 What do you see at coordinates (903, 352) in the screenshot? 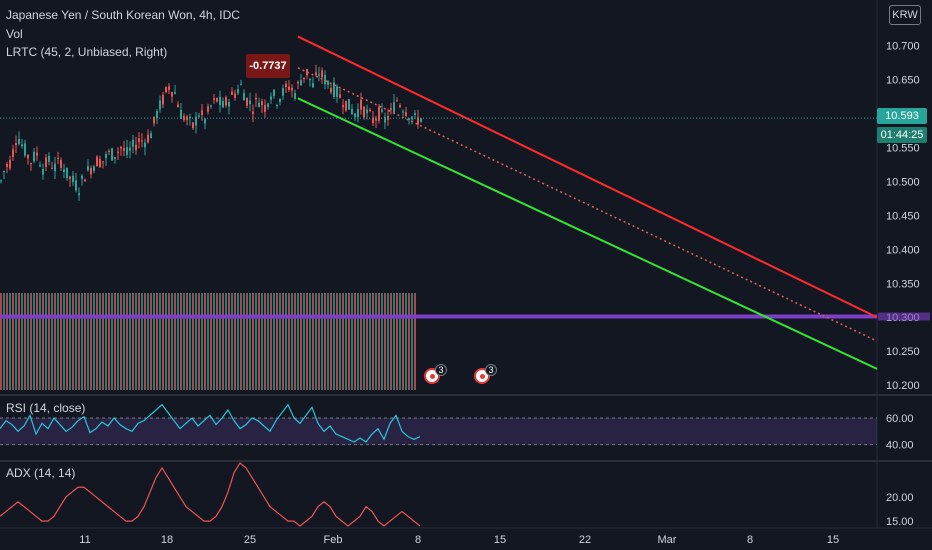
I see `y-tick-label: 10.250` at bounding box center [903, 352].